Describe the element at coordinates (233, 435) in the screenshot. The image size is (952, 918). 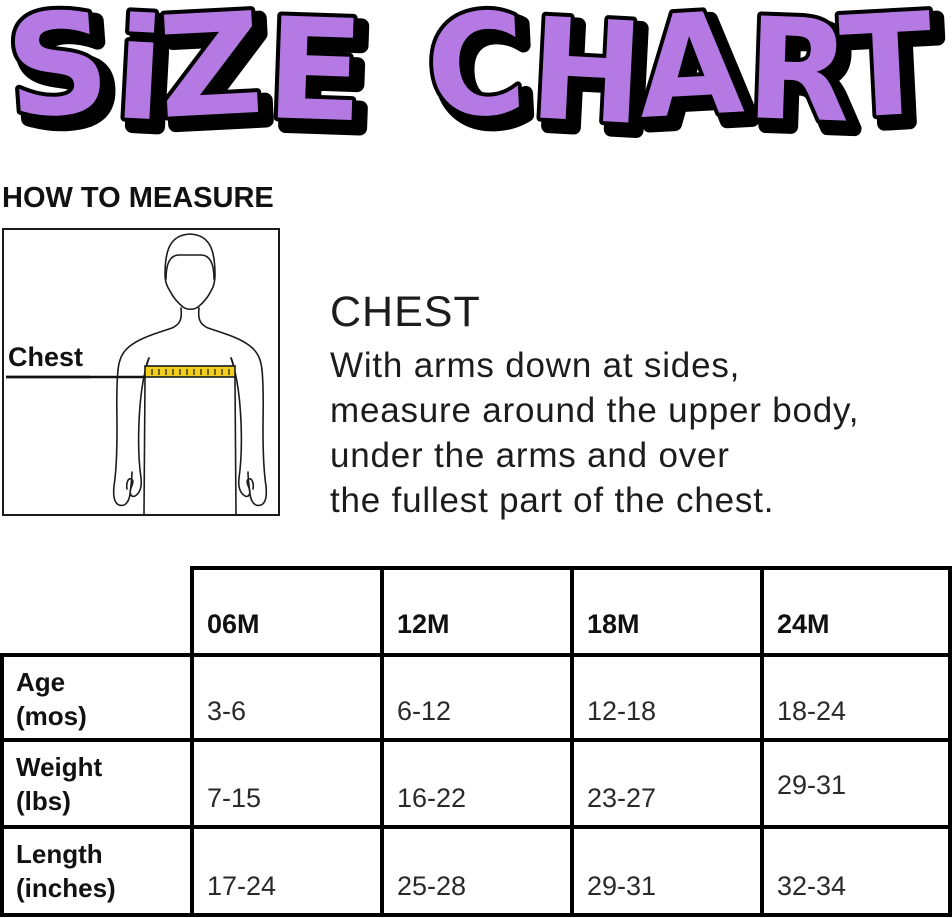
I see `person-torso-right` at that location.